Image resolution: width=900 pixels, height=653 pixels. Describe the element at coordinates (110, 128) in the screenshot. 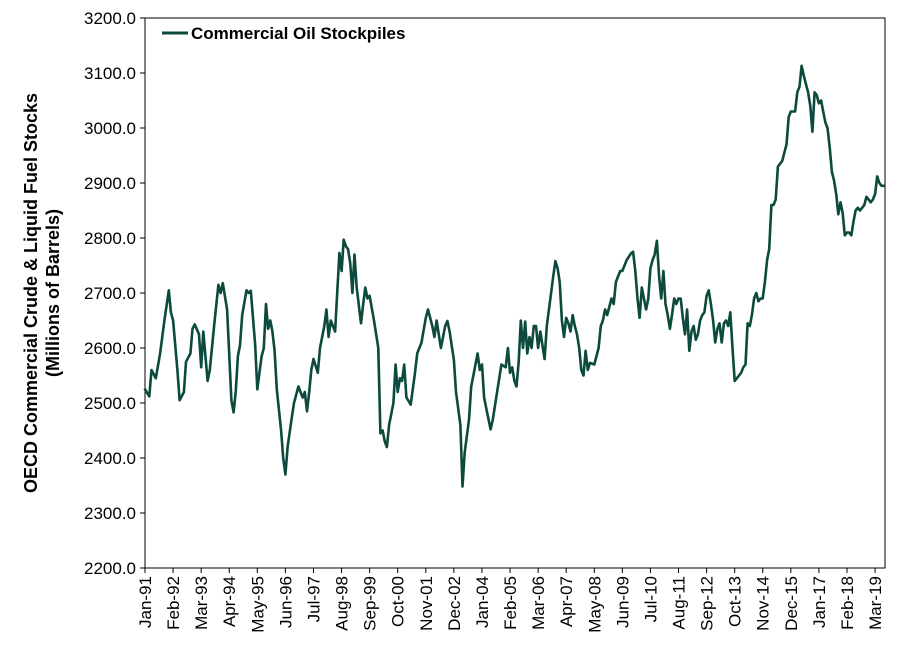

I see `y-tick-label: 3000.0` at that location.